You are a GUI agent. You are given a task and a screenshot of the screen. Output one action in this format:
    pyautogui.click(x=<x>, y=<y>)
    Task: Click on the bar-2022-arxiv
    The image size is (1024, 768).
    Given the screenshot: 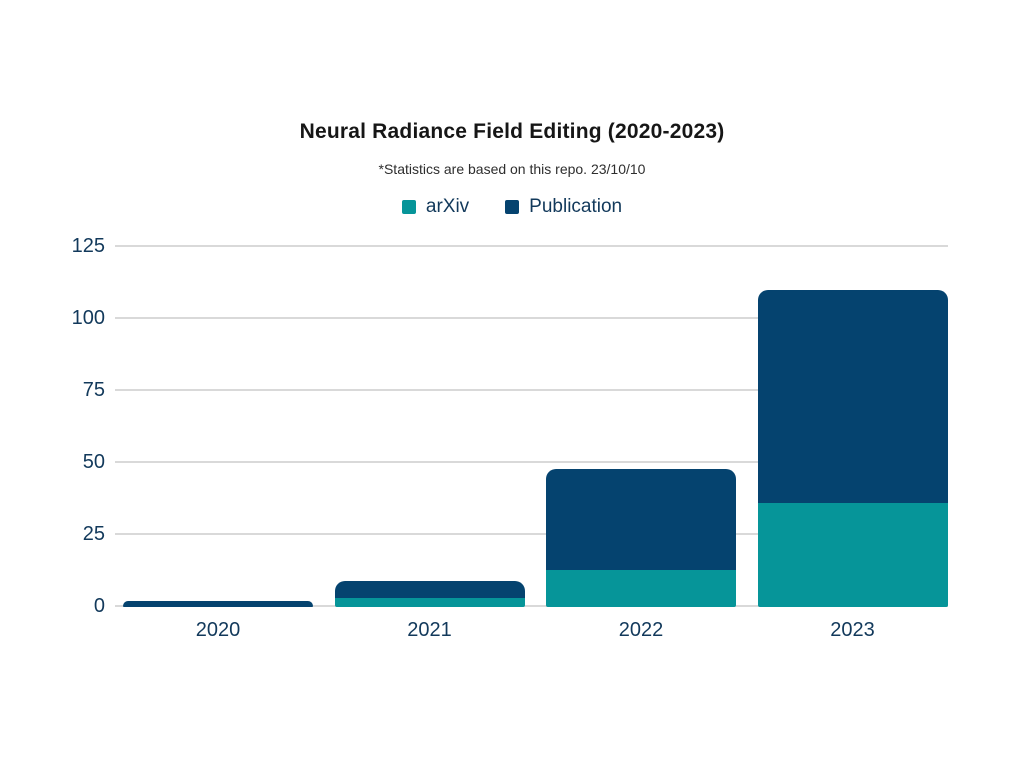 What is the action you would take?
    pyautogui.click(x=641, y=588)
    